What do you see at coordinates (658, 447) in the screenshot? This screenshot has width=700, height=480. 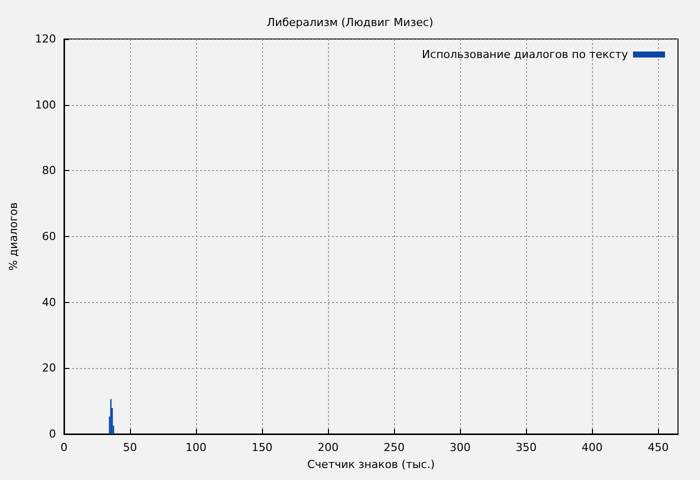 I see `x-tick-label: 450` at bounding box center [658, 447].